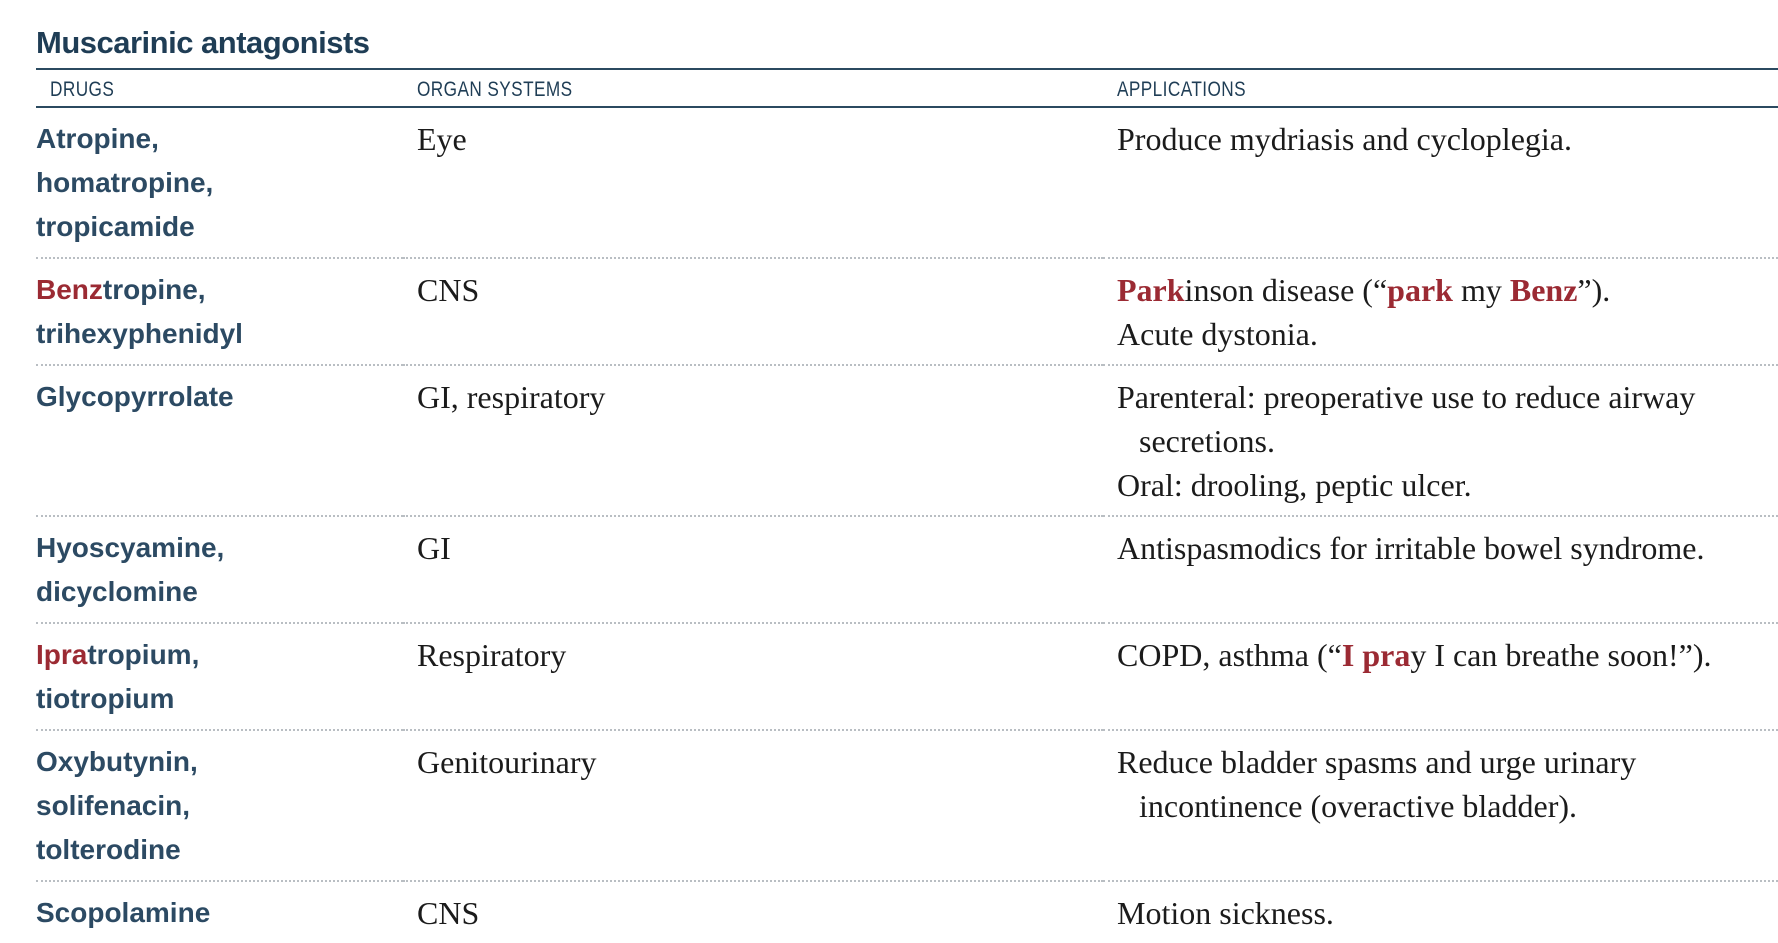  What do you see at coordinates (62, 654) in the screenshot?
I see `mnemonic-highlight: Ipra` at bounding box center [62, 654].